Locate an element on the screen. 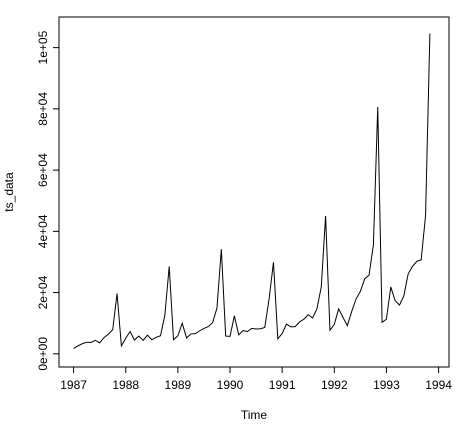  x-tick-label: 1989 is located at coordinates (178, 385).